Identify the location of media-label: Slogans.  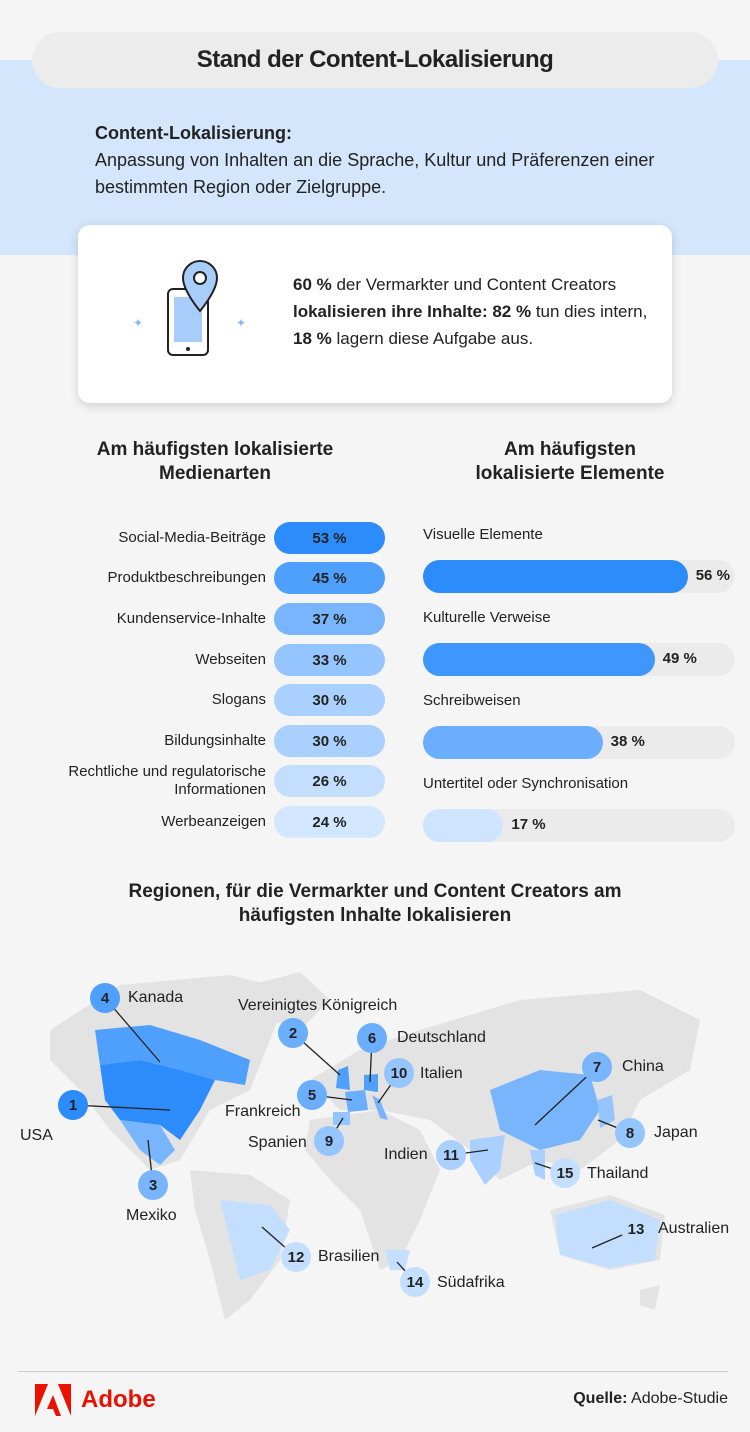
(238, 699).